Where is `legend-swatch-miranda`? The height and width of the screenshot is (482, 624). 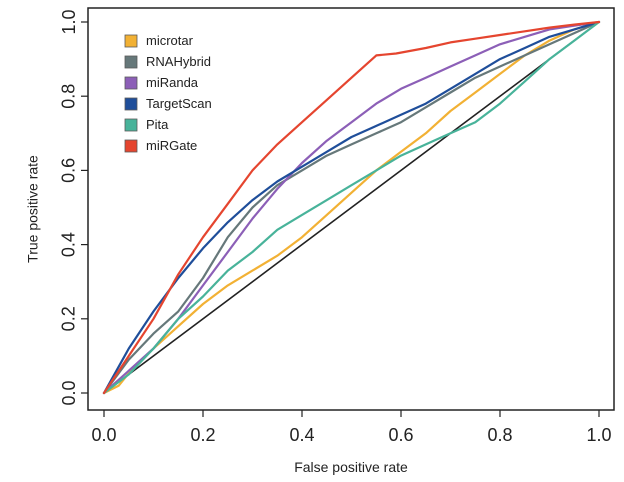 legend-swatch-miranda is located at coordinates (131, 83).